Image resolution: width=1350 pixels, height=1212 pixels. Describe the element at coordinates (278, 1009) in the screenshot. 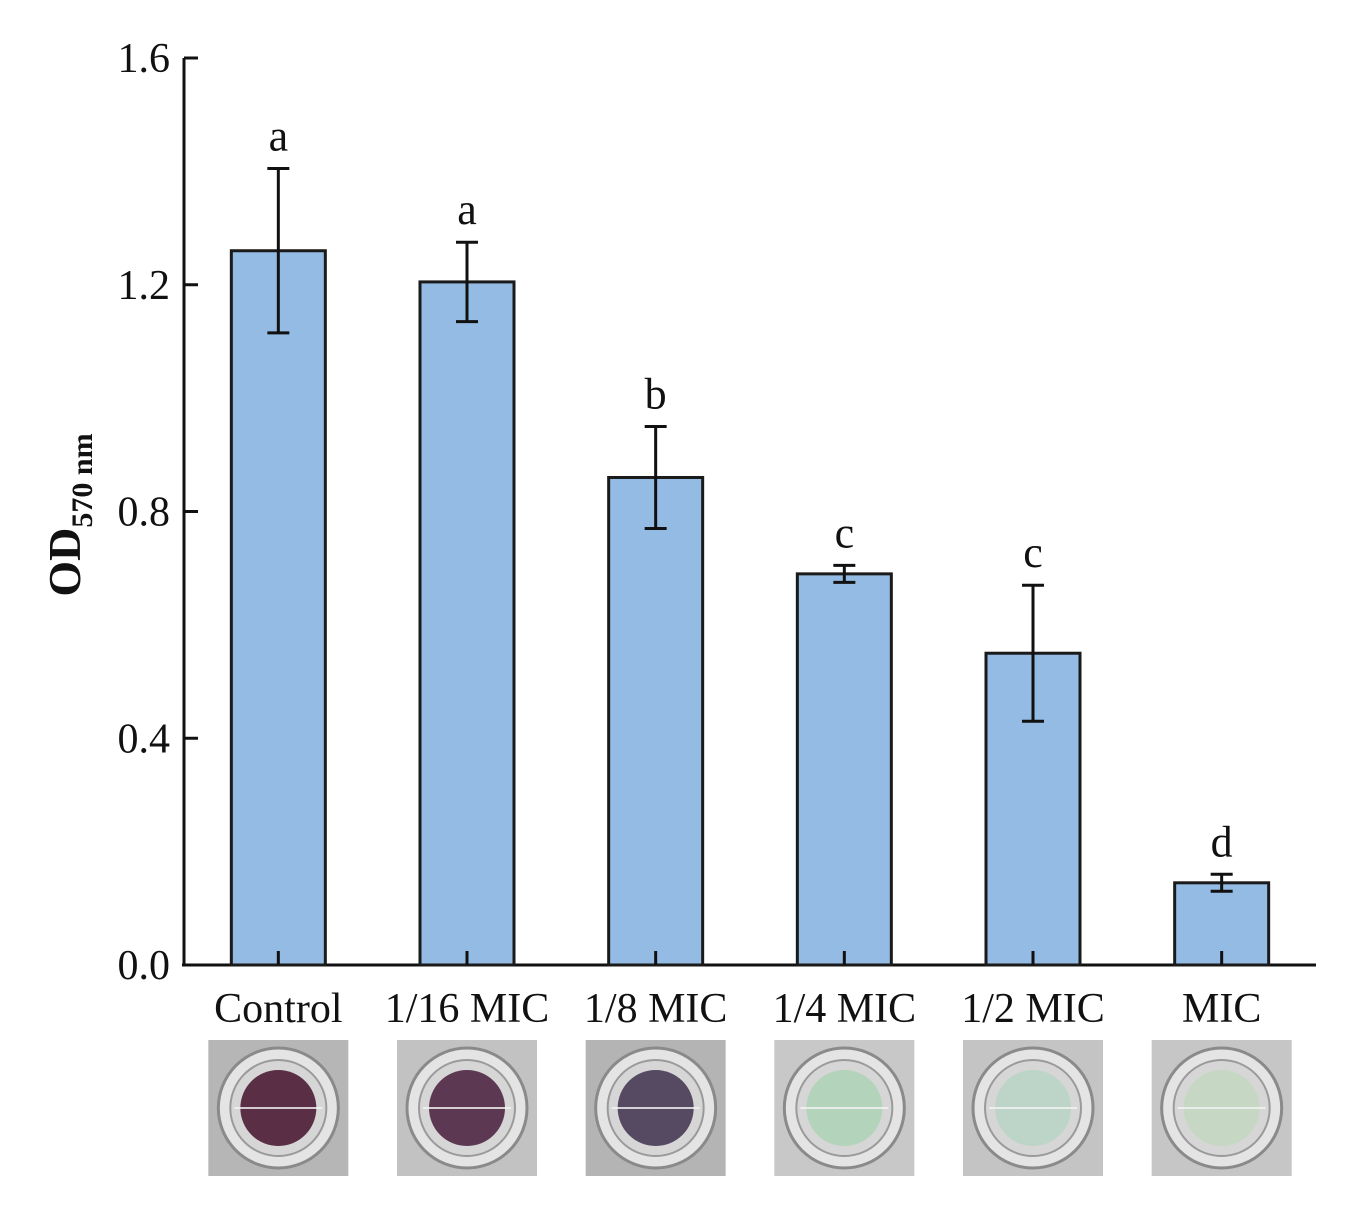

I see `x-tick-label: Control` at that location.